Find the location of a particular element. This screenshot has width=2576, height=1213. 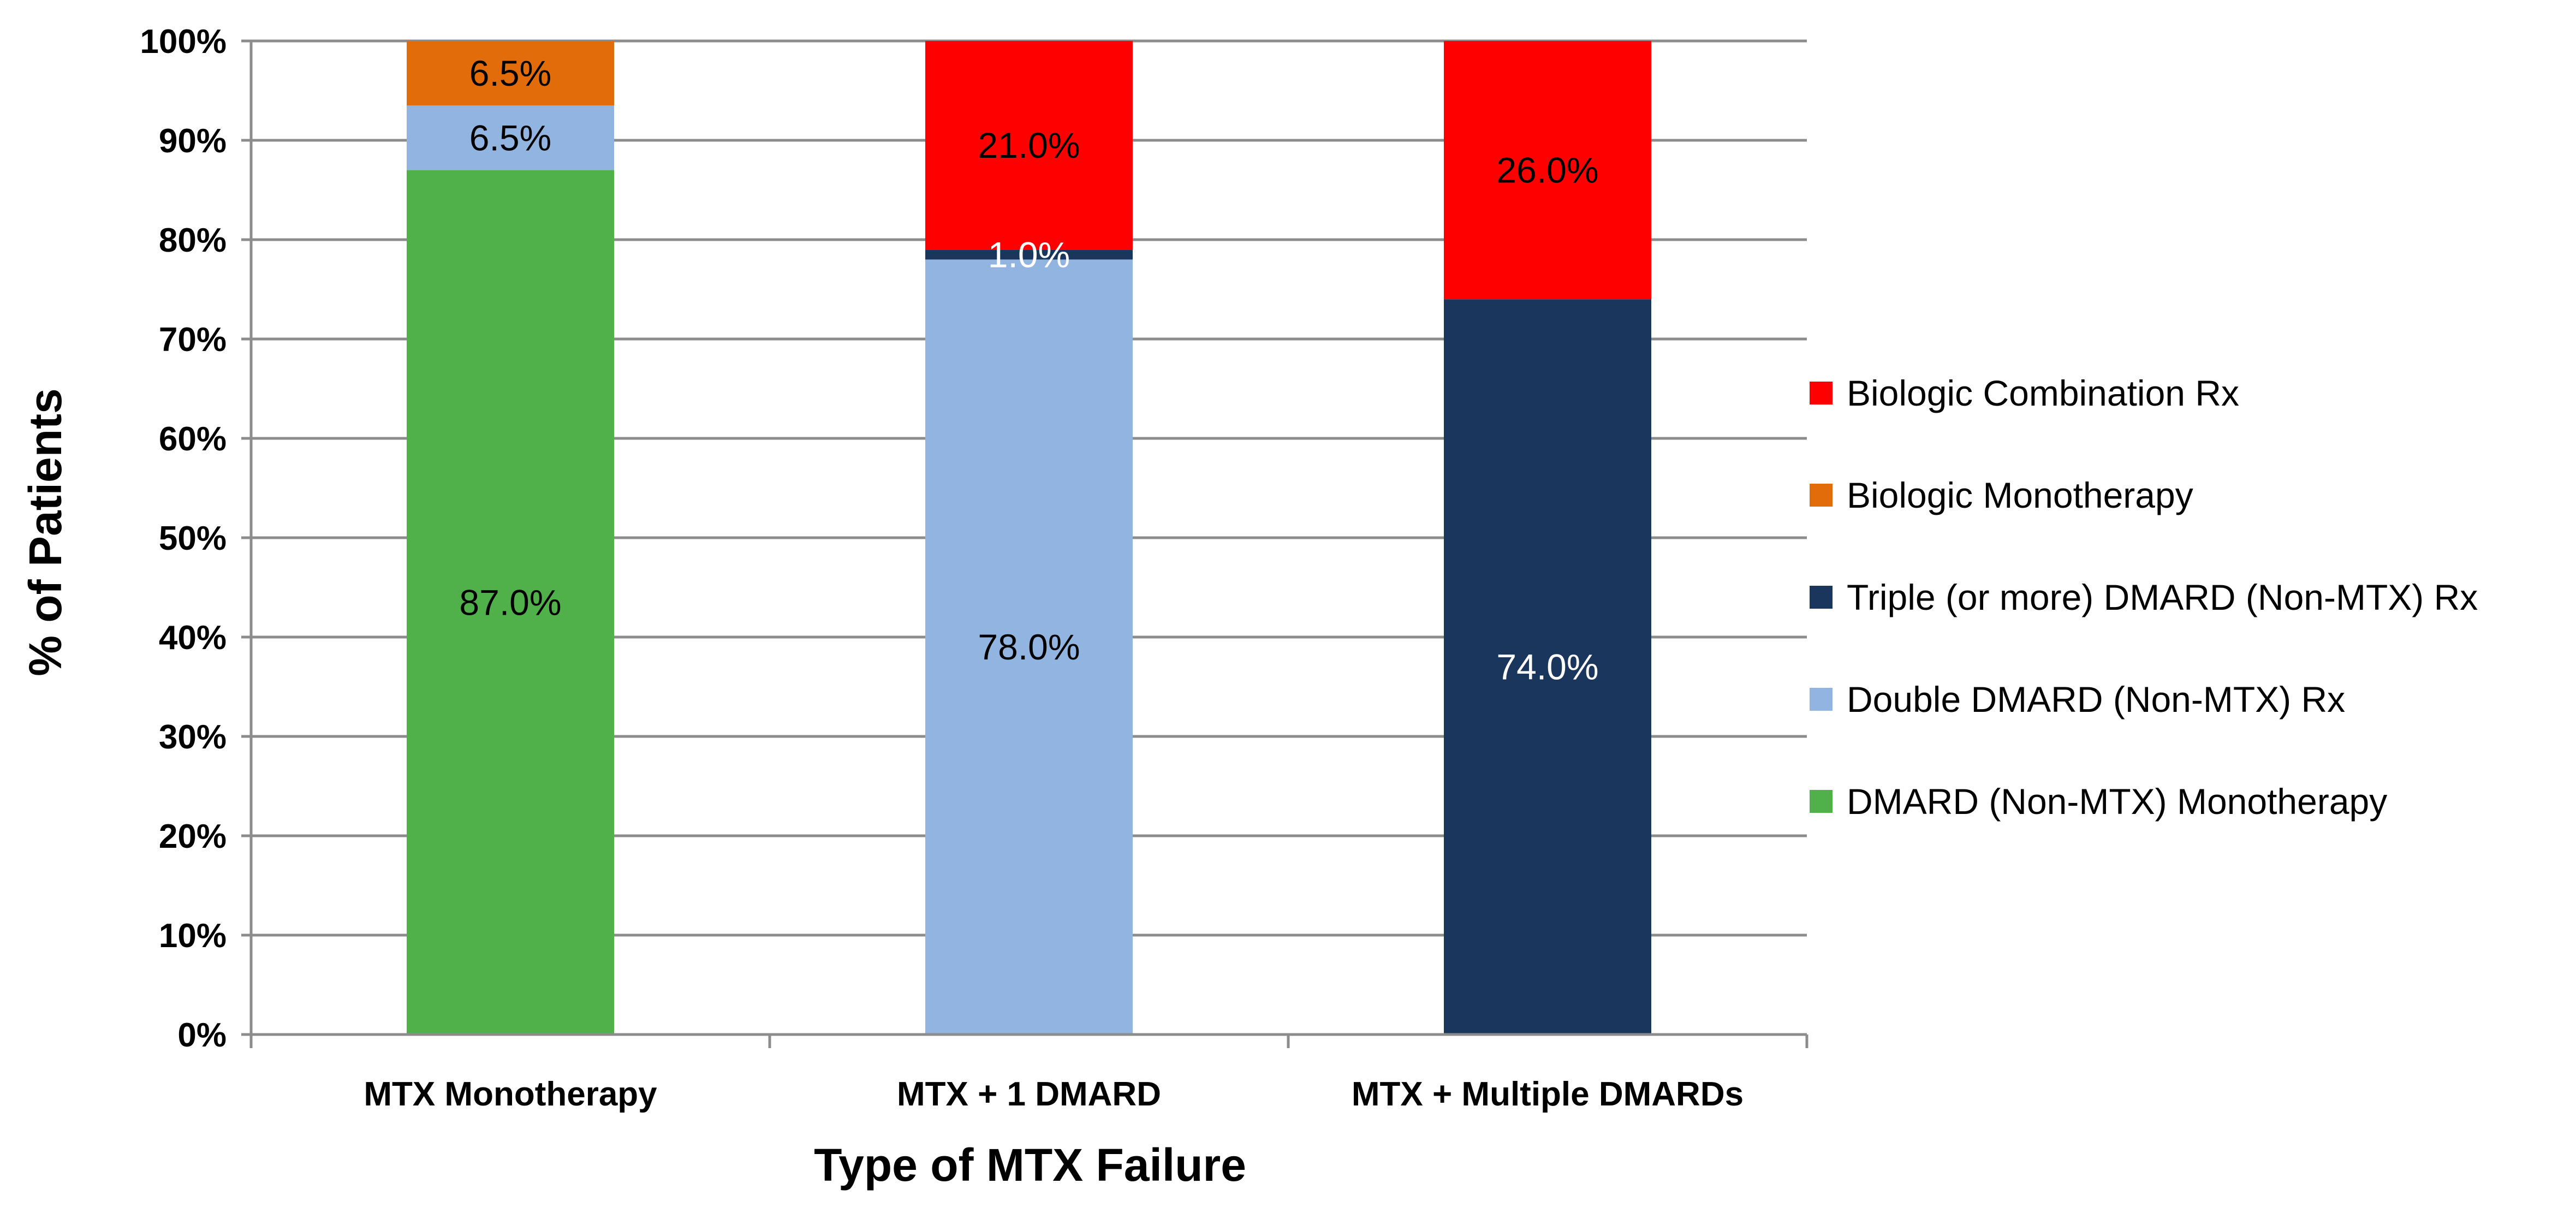

legend-label: Biologic Combination Rx is located at coordinates (2043, 393).